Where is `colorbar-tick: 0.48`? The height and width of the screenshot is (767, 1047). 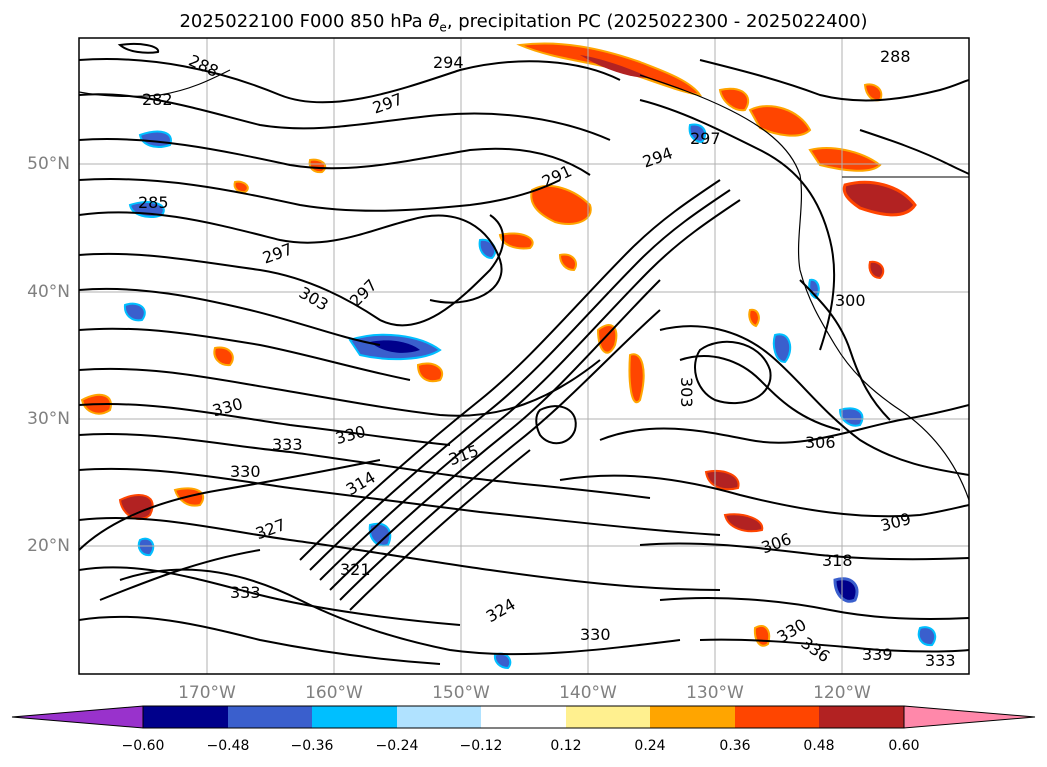 colorbar-tick: 0.48 is located at coordinates (819, 746).